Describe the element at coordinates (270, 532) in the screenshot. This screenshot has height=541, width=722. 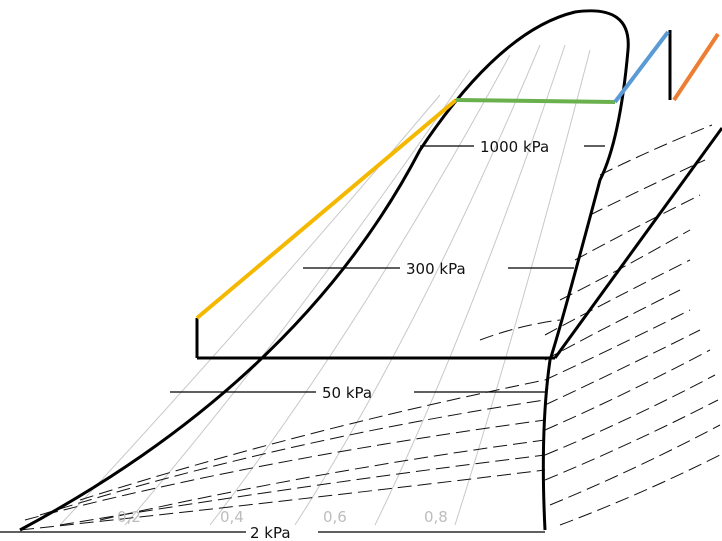
I see `isobar-label-2: 2 kPa` at that location.